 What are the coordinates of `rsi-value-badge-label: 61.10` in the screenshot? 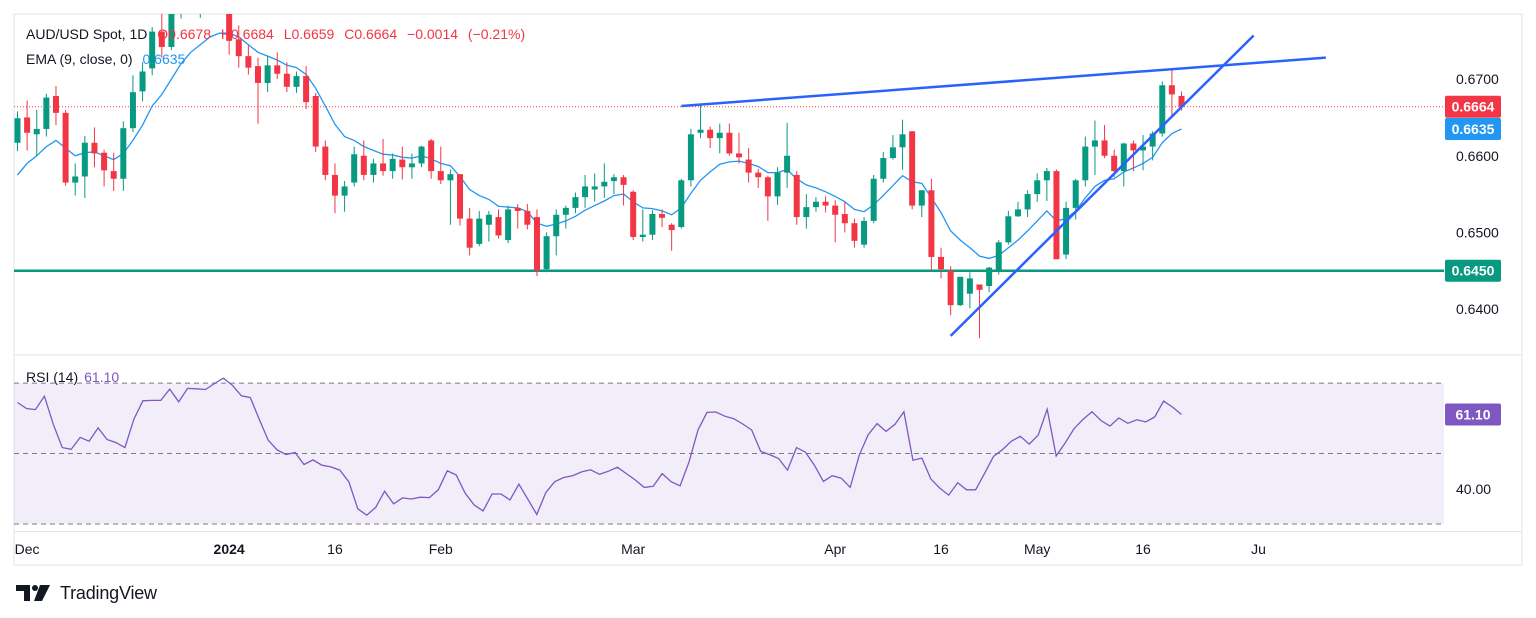 It's located at (1472, 414).